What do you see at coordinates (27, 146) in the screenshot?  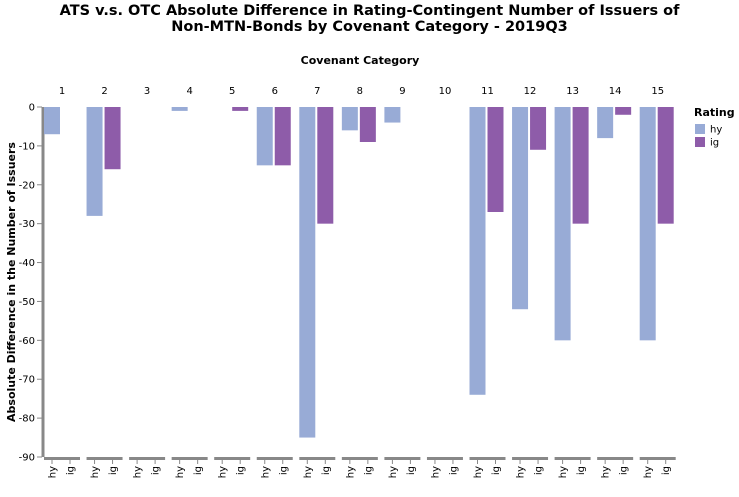 I see `y-tick-label: -10` at bounding box center [27, 146].